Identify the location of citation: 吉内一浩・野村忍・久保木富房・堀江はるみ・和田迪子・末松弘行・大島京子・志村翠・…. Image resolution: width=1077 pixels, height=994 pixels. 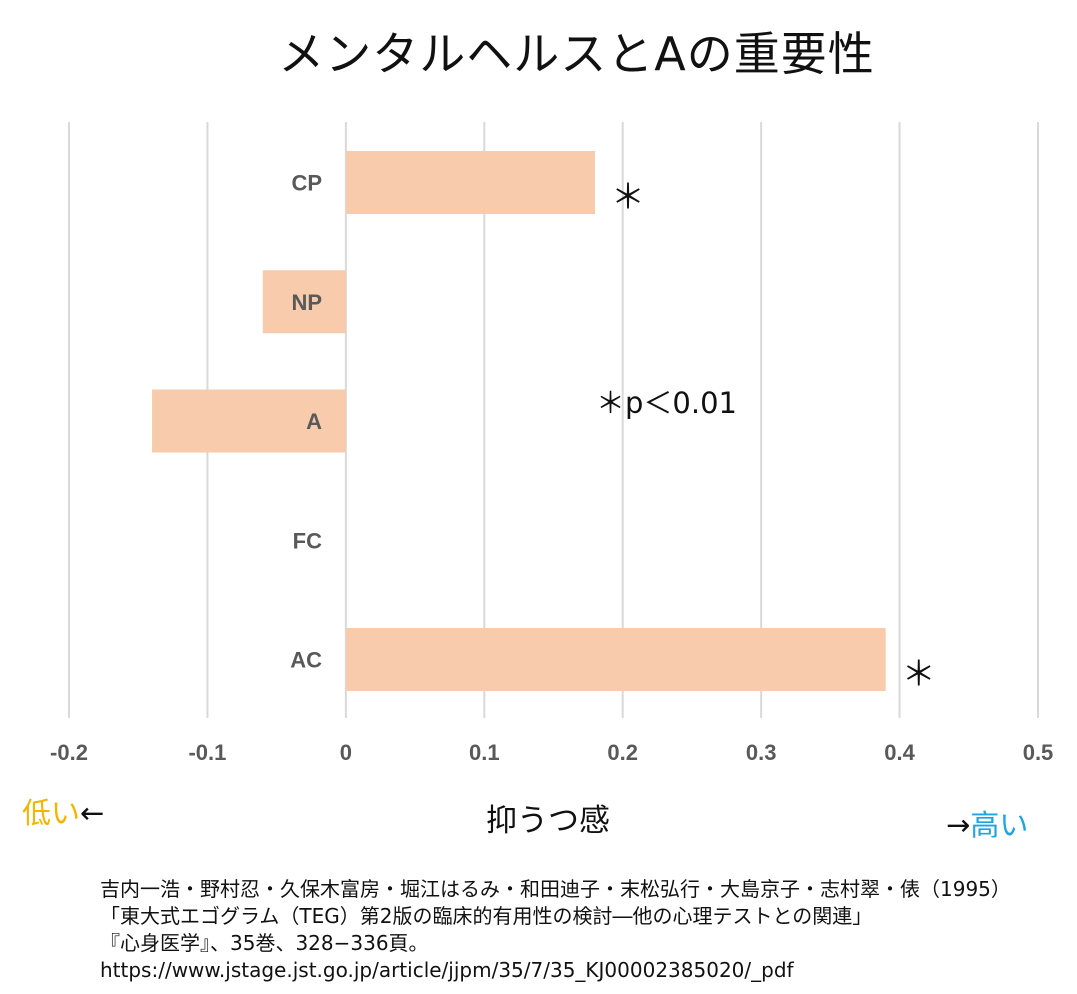
(555, 930).